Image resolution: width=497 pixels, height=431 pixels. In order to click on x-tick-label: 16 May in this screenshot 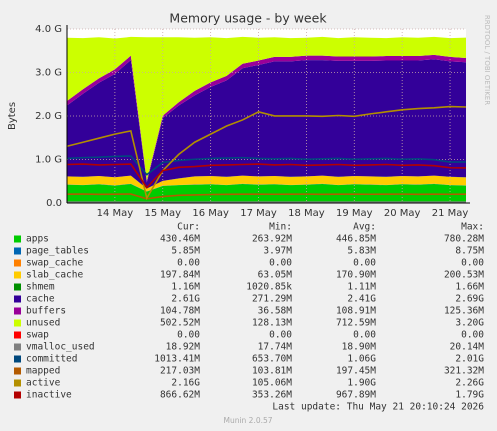, I will do `click(210, 213)`.